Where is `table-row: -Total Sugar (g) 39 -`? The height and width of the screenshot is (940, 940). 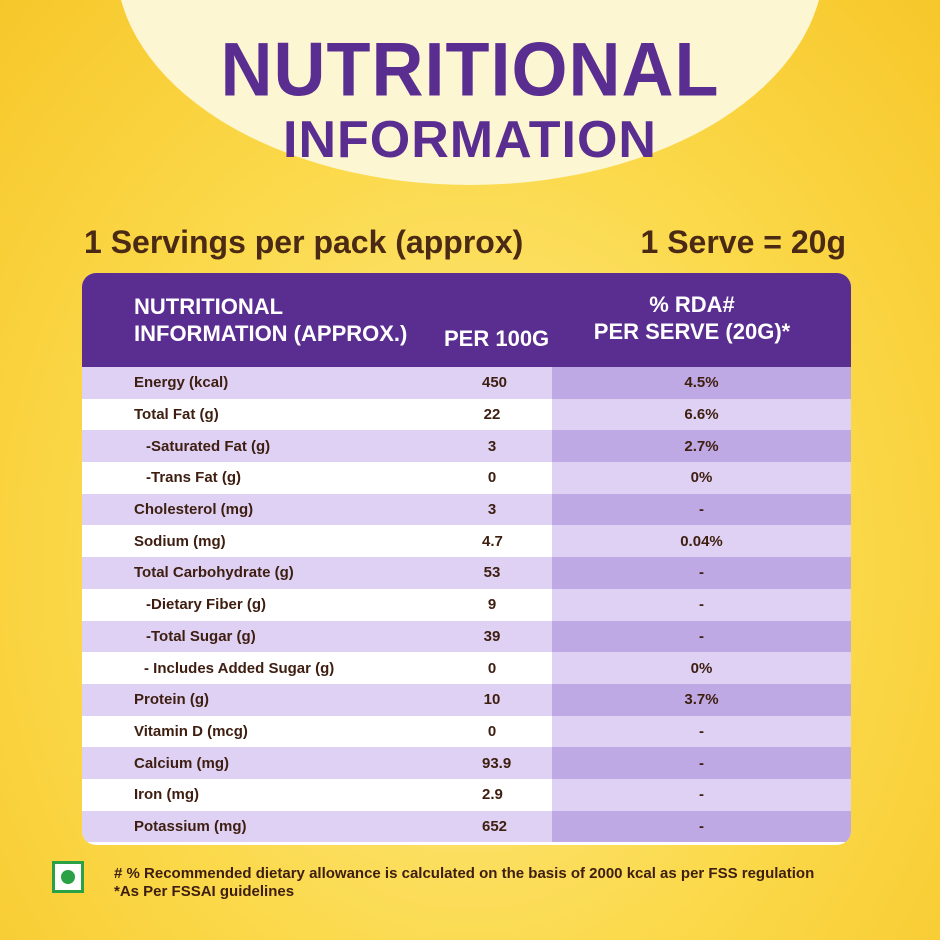 table-row: -Total Sugar (g) 39 - is located at coordinates (466, 636).